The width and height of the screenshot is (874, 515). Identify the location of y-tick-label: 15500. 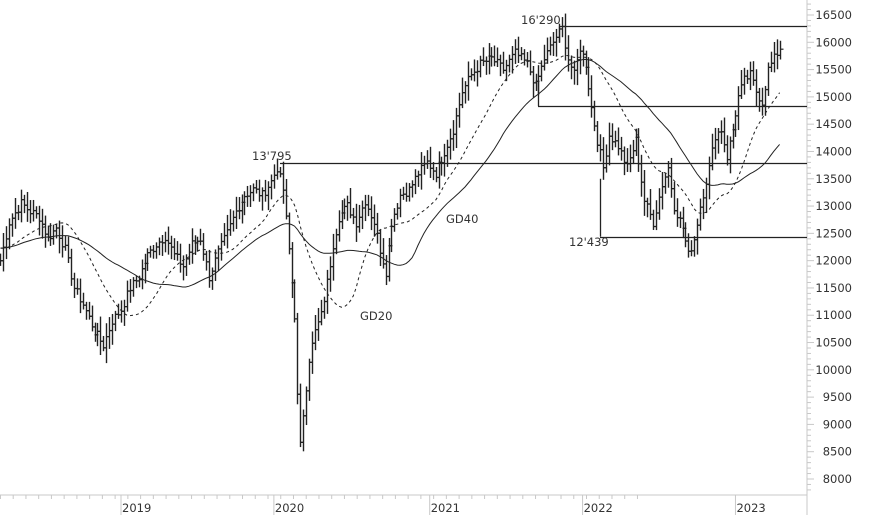
(833, 70).